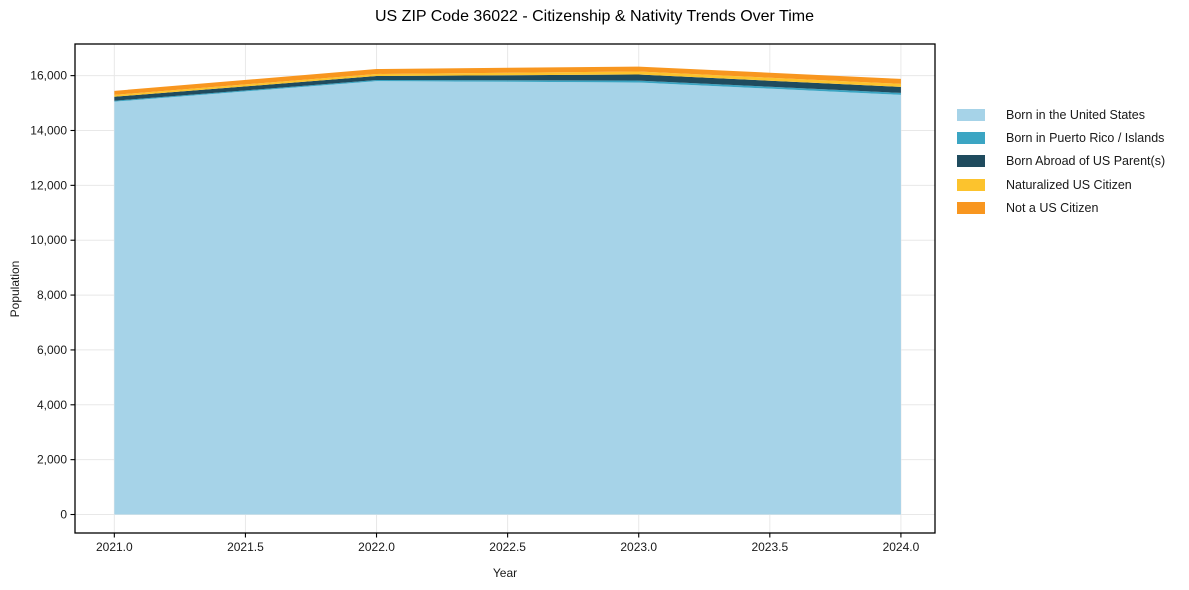  I want to click on x-tick-label: 2024.0, so click(901, 547).